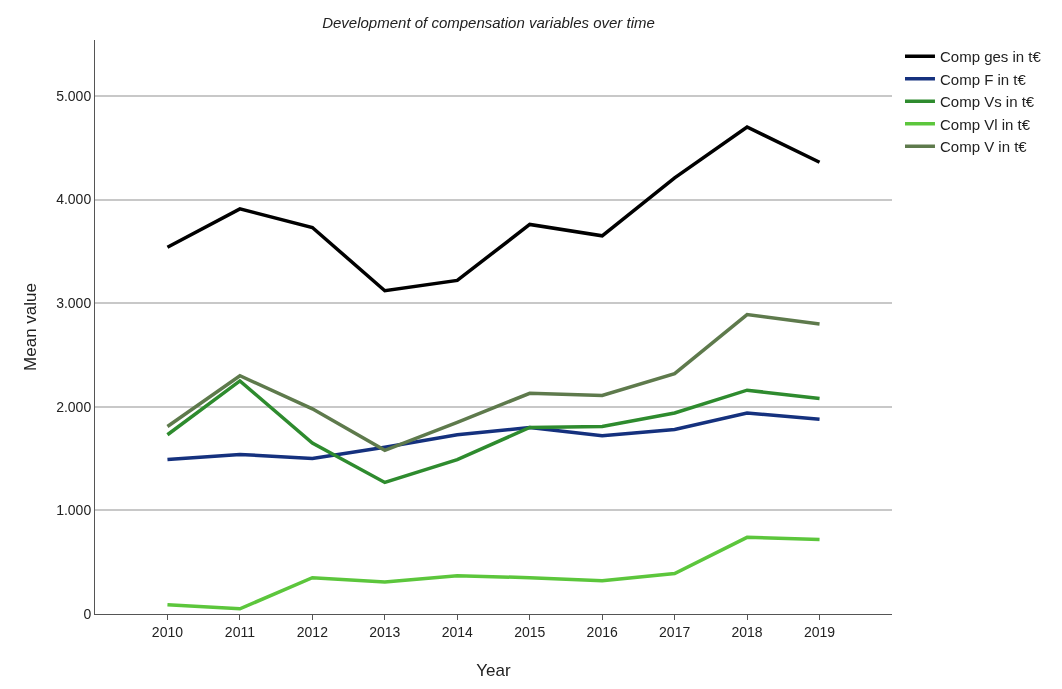 This screenshot has width=1062, height=689. I want to click on x-tick-label: 2012, so click(312, 631).